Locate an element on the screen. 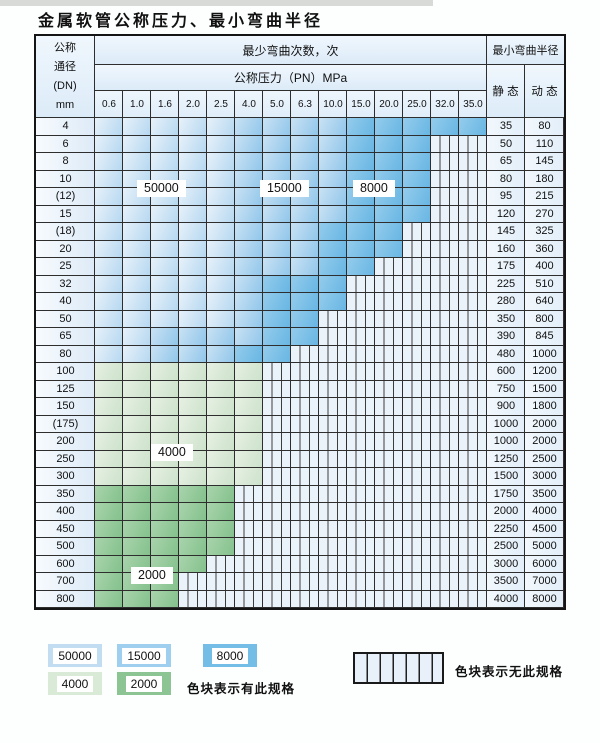 The width and height of the screenshot is (600, 743). pressure-tick: 25.0 is located at coordinates (417, 104).